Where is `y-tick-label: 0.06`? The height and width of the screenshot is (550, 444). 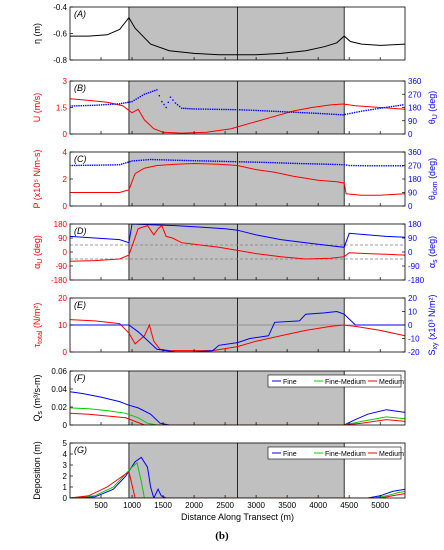
y-tick-label: 0.06 is located at coordinates (59, 371).